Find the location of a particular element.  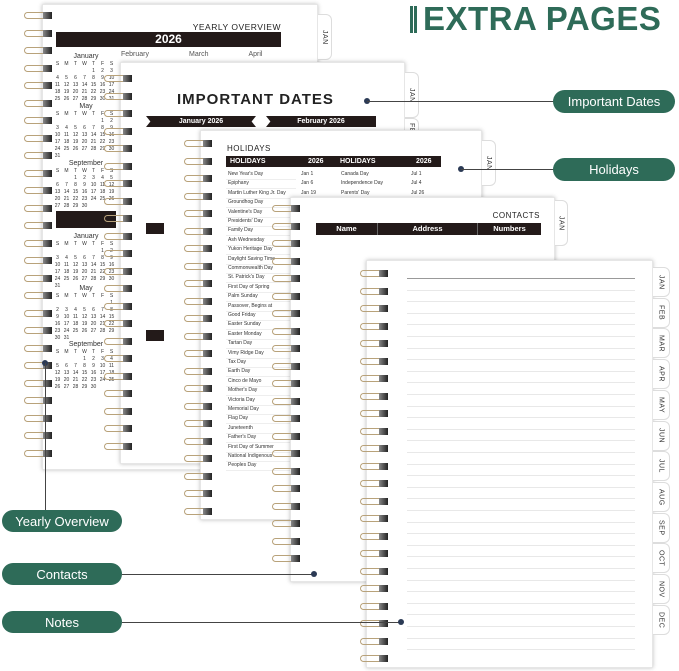

tab-jan-contacts: JAN is located at coordinates (561, 223).